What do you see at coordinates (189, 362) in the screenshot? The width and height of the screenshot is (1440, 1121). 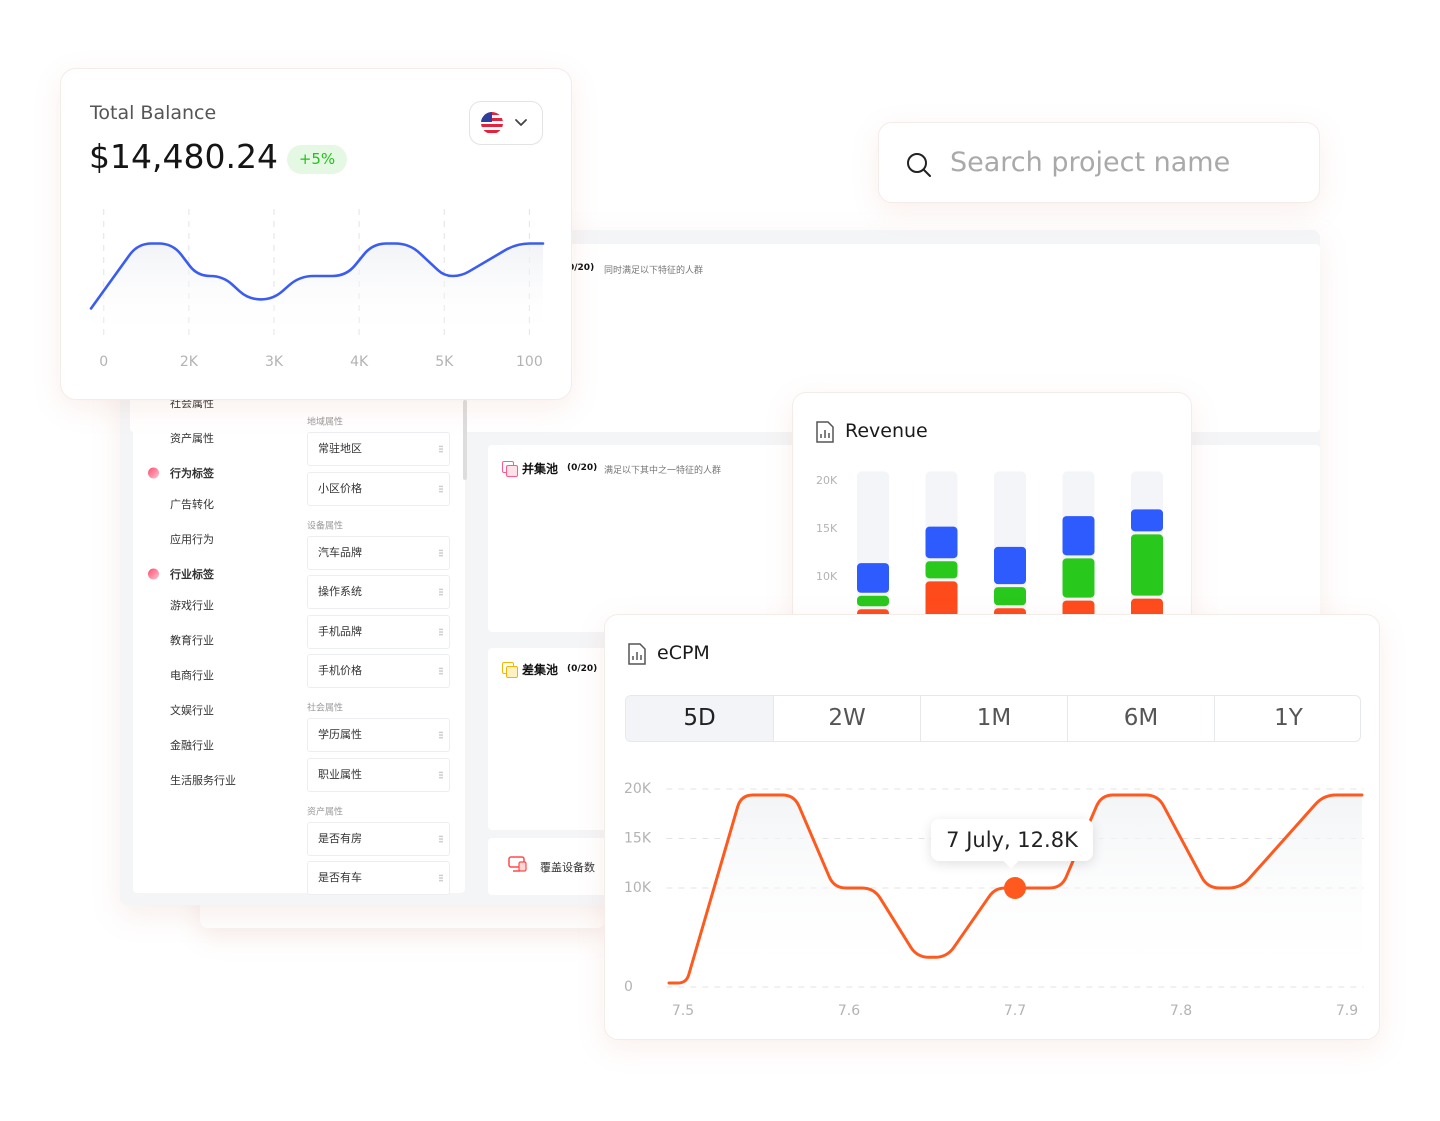 I see `x-tick-label: 2K` at bounding box center [189, 362].